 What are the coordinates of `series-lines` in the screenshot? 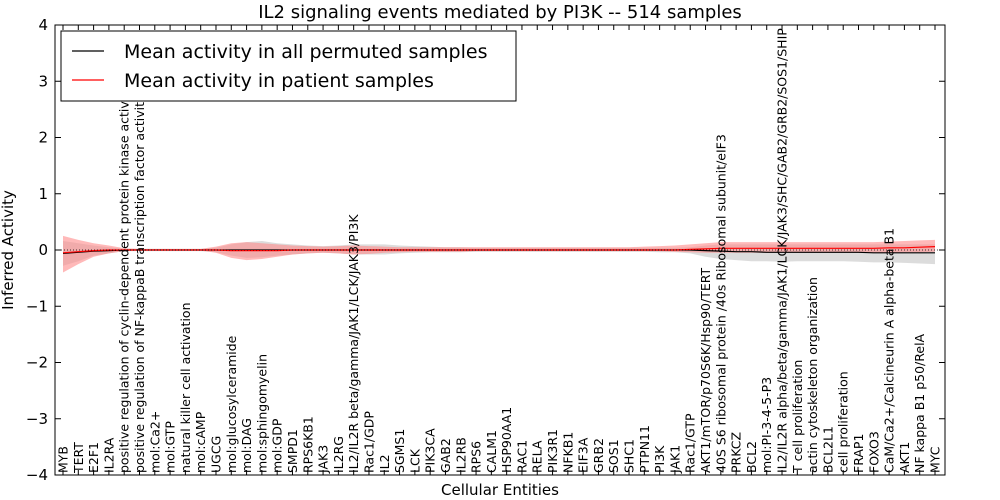 It's located at (500, 250).